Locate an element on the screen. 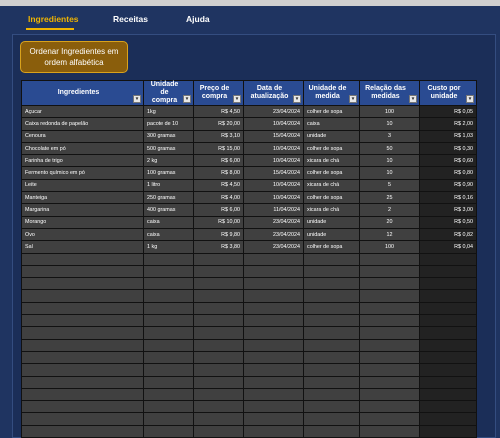 The image size is (500, 438). table-cell: R$ 6,00 is located at coordinates (218, 161).